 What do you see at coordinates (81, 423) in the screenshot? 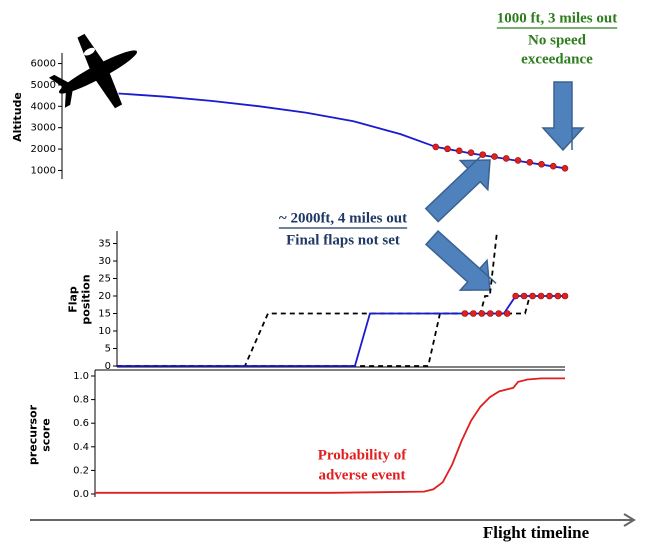
I see `y-tick-label: 0.6` at bounding box center [81, 423].